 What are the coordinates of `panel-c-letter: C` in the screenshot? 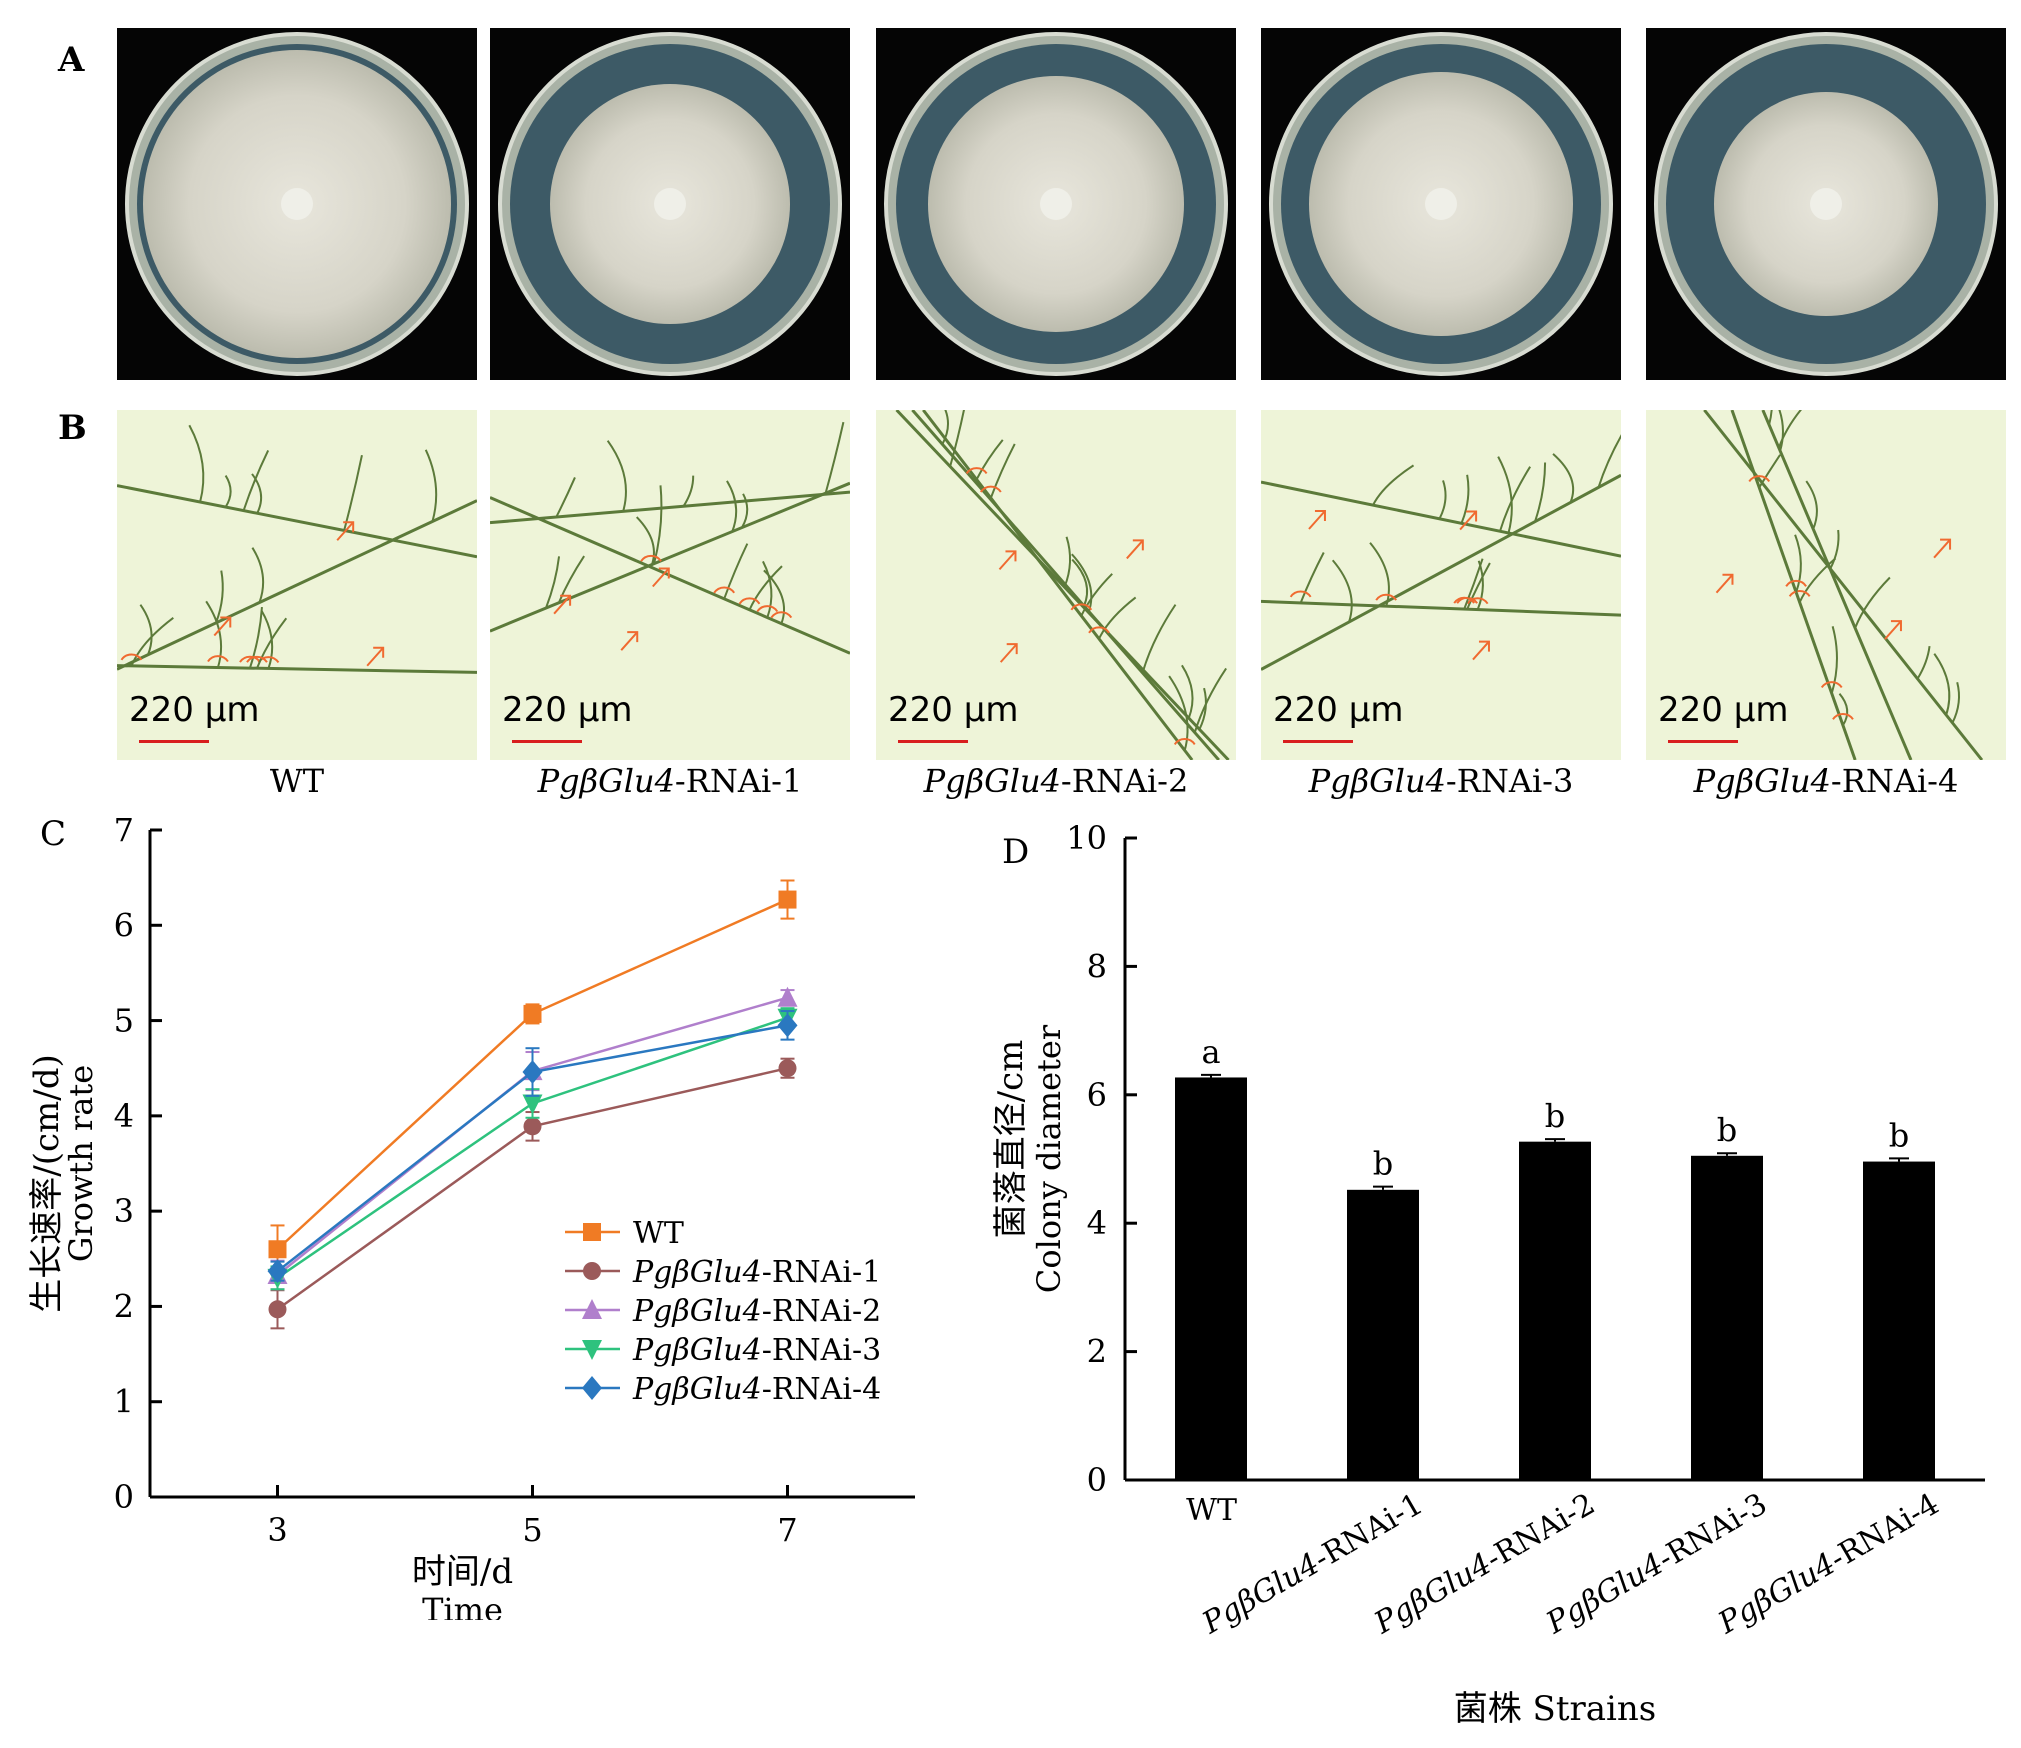 It's located at (53, 834).